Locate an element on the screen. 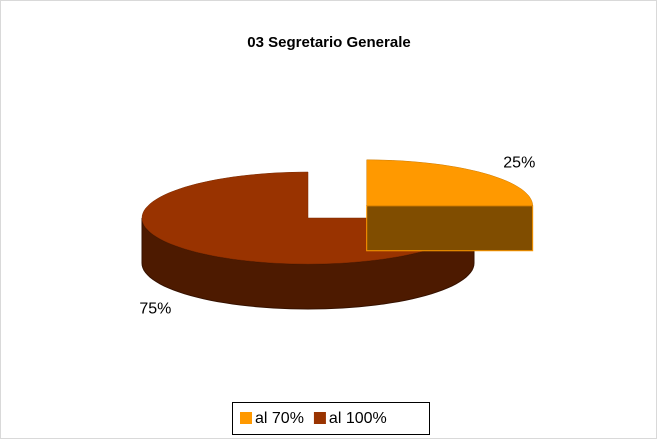 This screenshot has height=439, width=657. legend-box is located at coordinates (331, 418).